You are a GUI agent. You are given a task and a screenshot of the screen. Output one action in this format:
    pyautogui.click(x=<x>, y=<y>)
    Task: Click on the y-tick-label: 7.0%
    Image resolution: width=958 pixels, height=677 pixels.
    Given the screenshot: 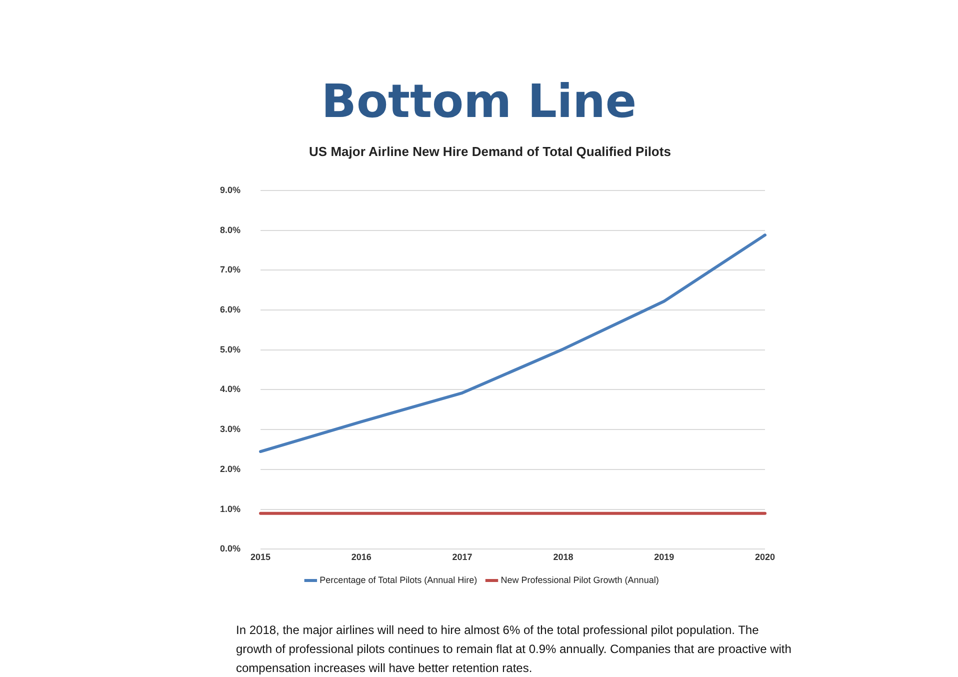 What is the action you would take?
    pyautogui.click(x=230, y=269)
    